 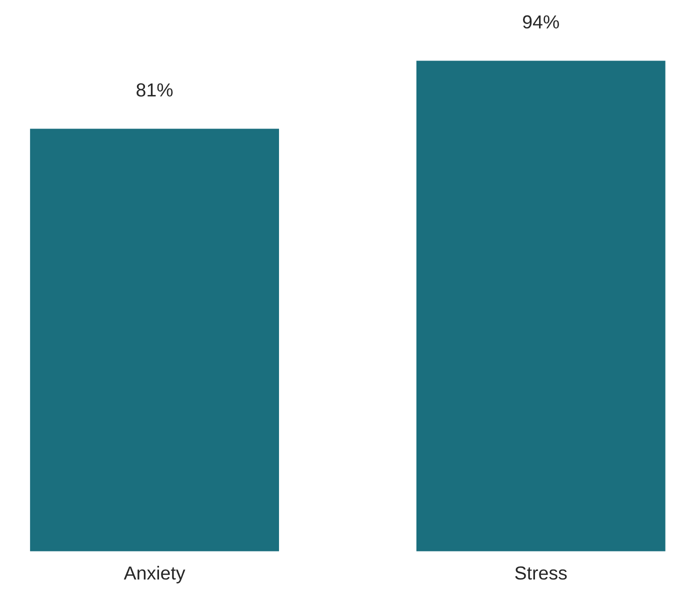 What do you see at coordinates (541, 573) in the screenshot?
I see `x-tick-label: Stress` at bounding box center [541, 573].